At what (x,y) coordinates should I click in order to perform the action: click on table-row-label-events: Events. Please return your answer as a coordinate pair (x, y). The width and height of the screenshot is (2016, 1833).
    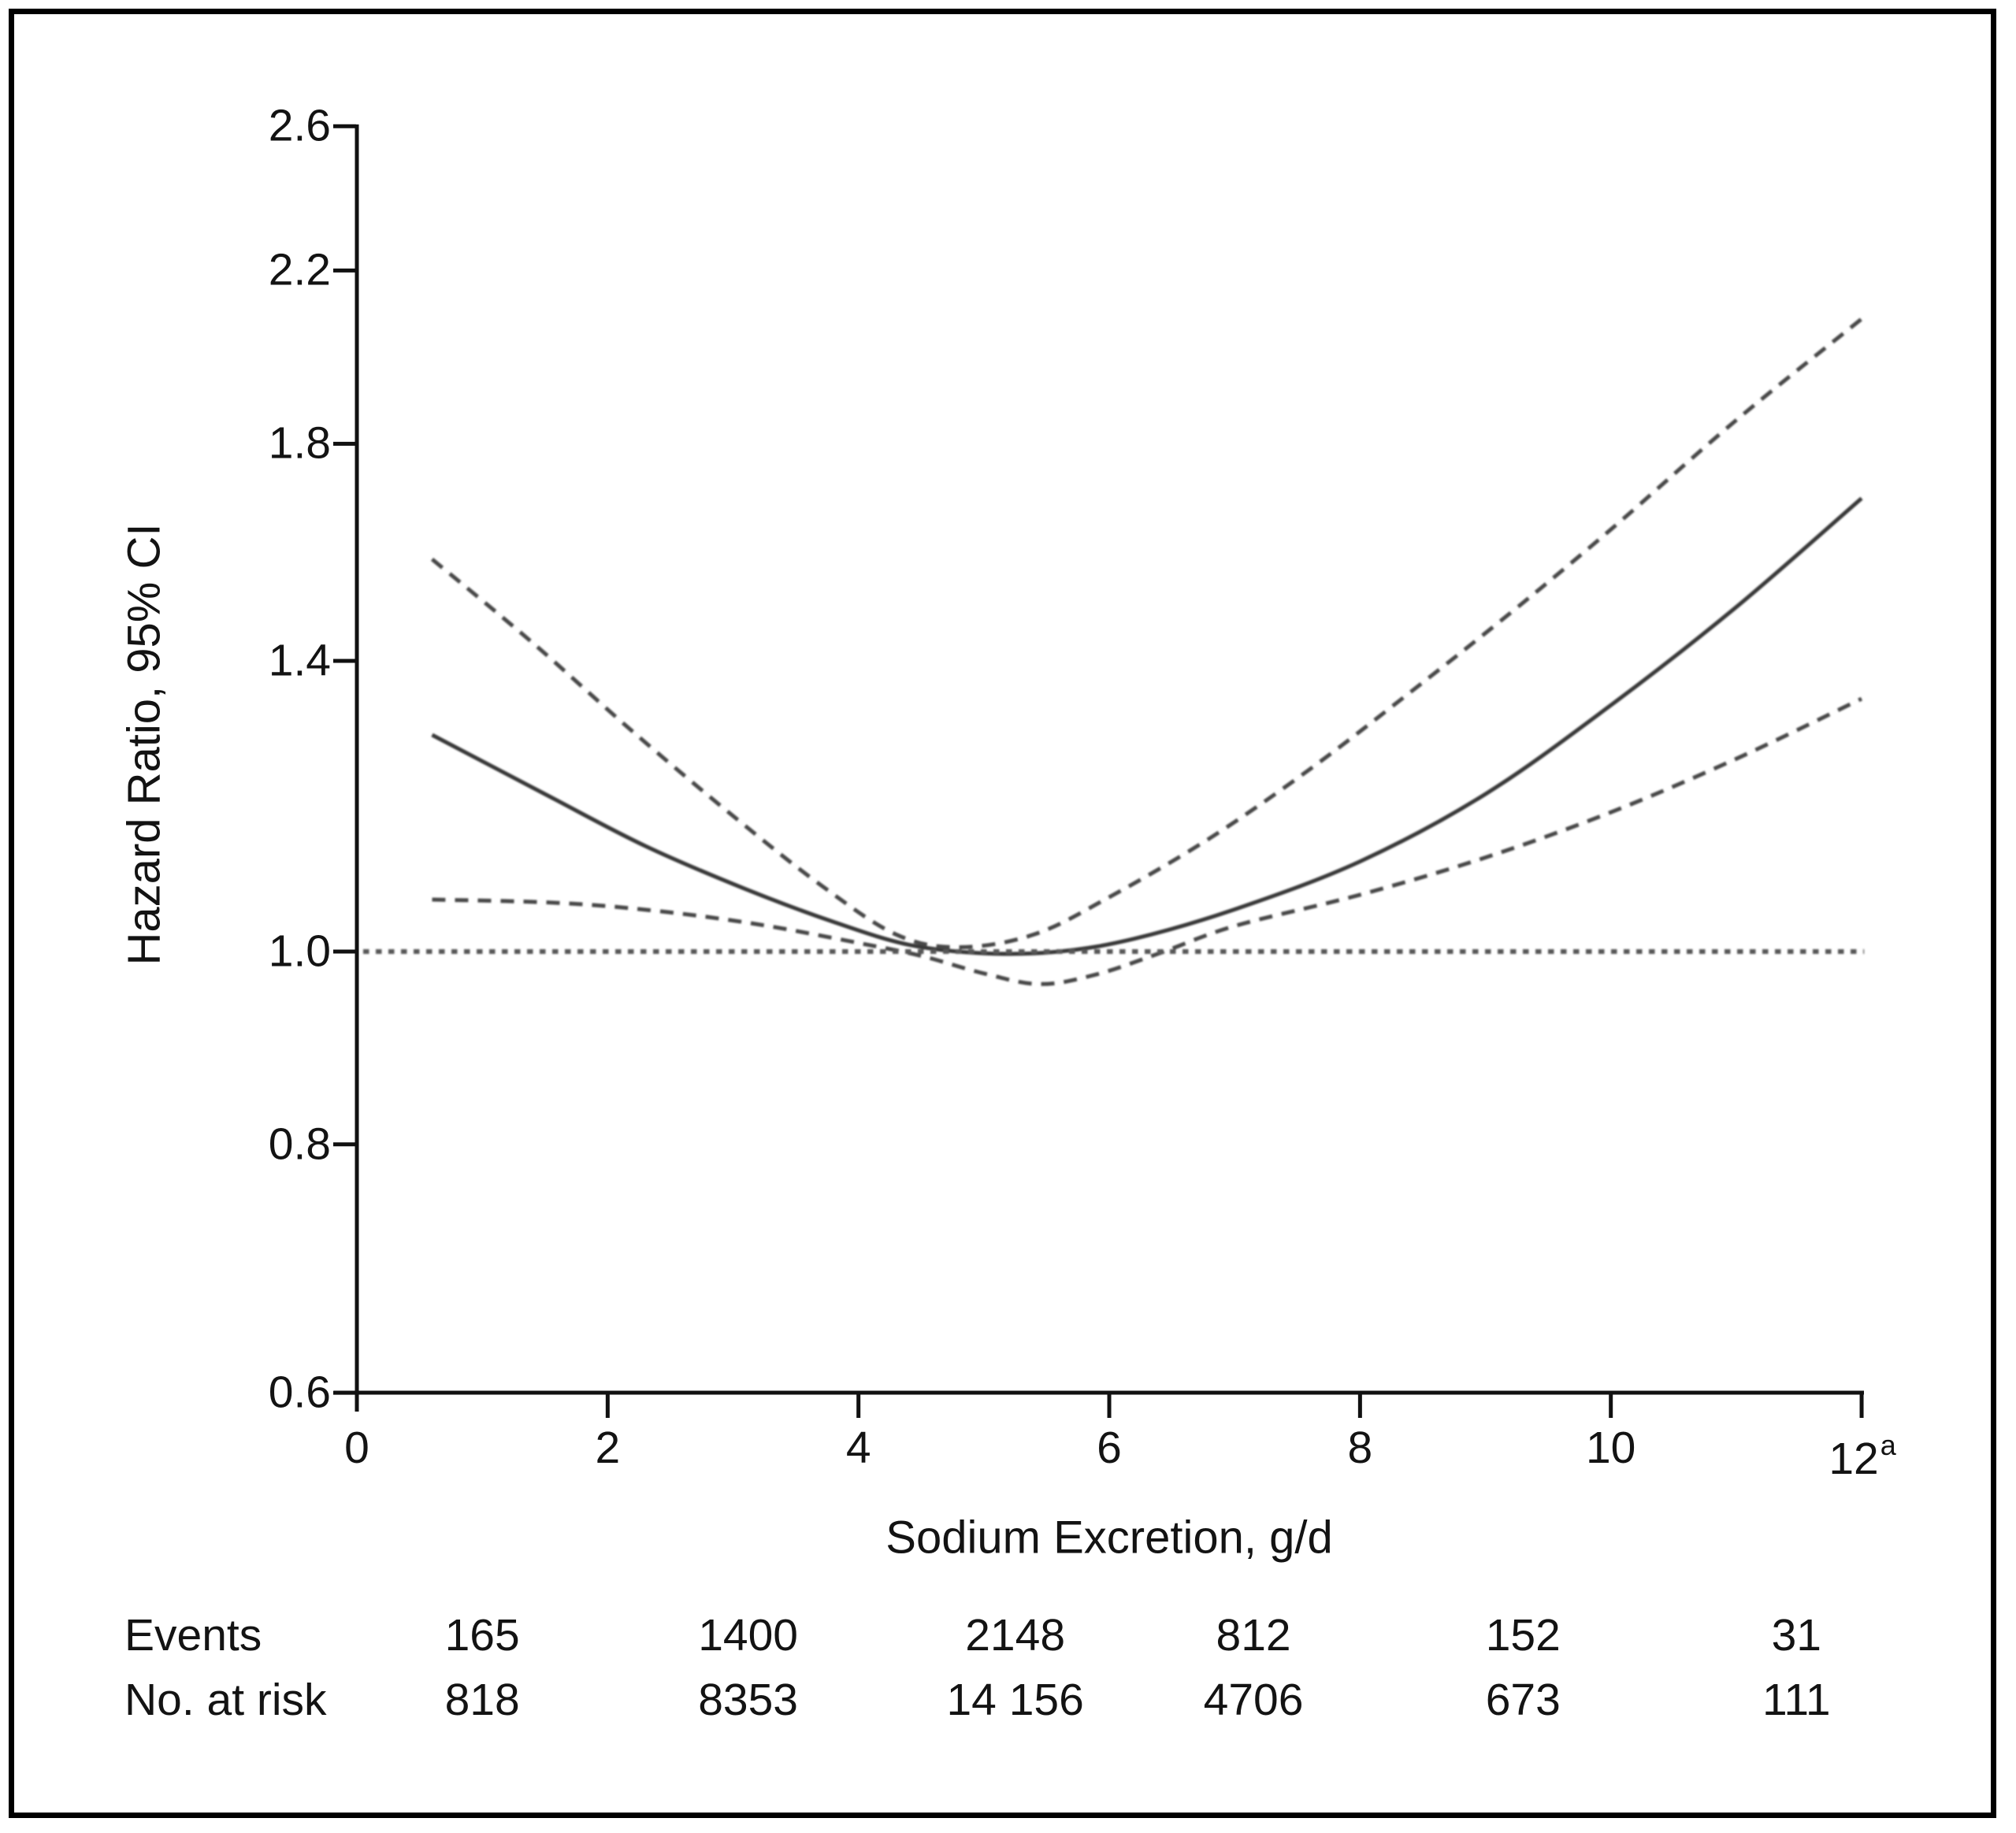
    Looking at the image, I should click on (193, 1635).